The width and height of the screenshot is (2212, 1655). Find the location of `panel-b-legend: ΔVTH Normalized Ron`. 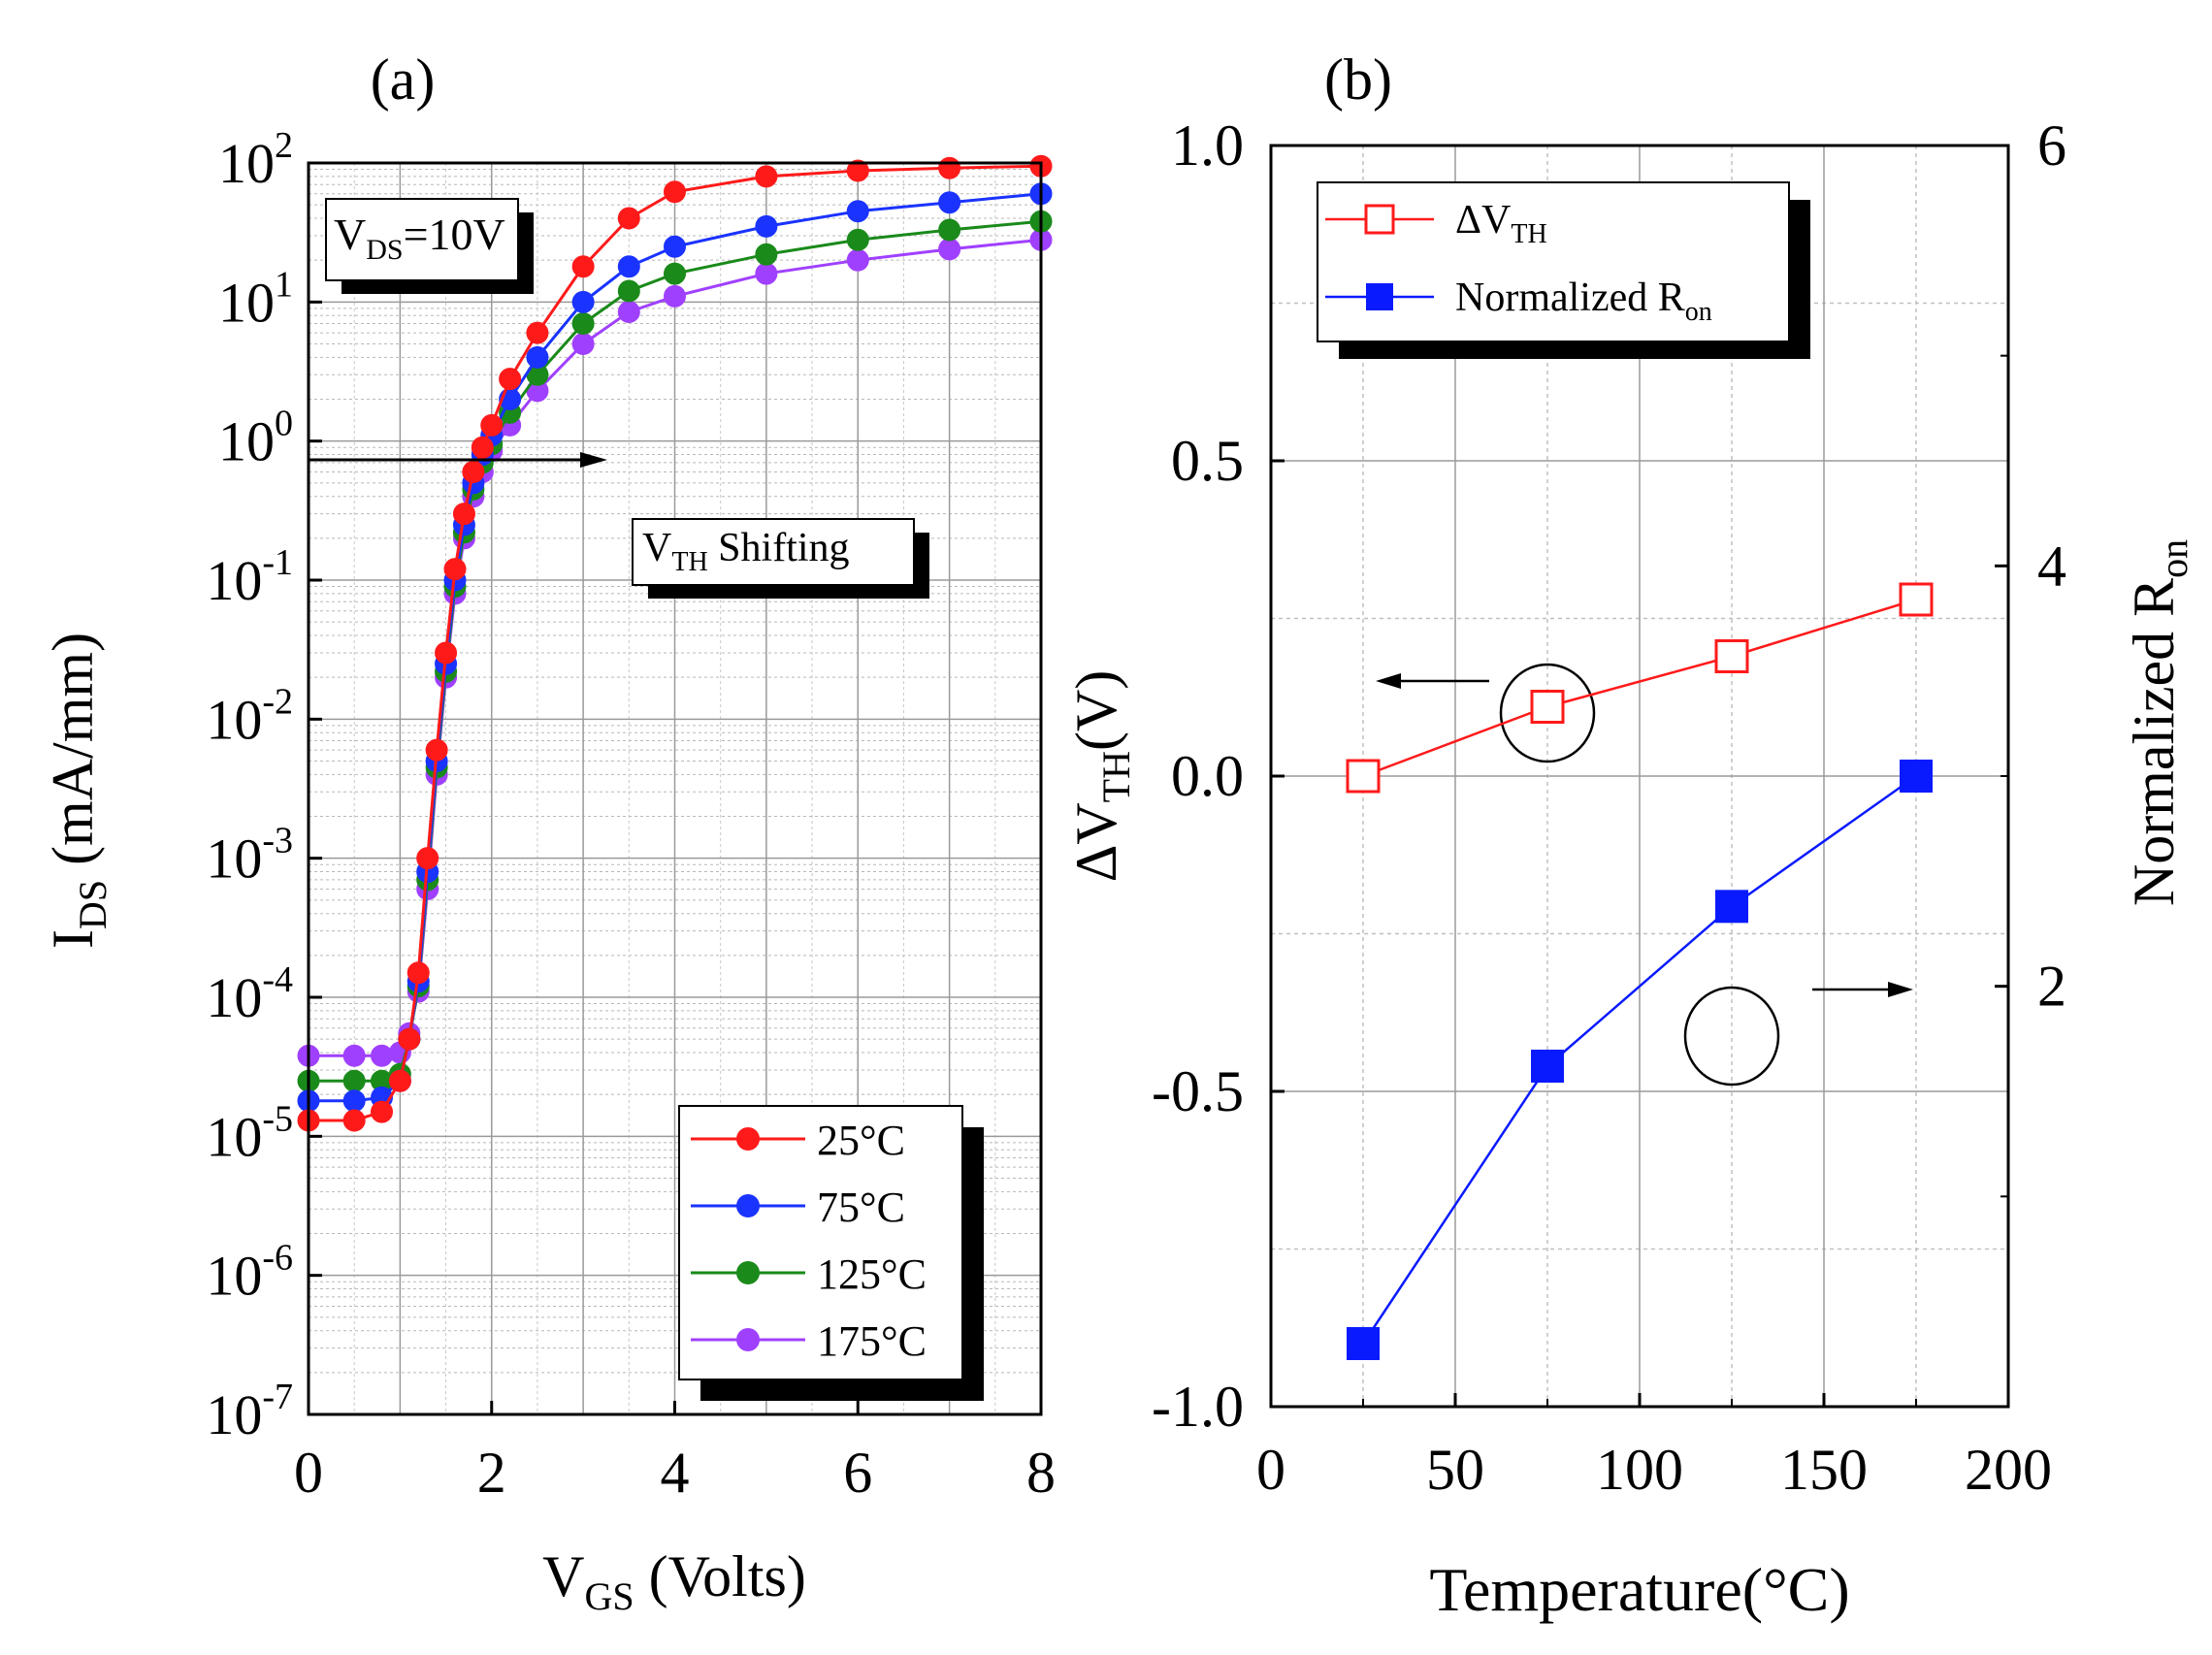

panel-b-legend: ΔVTH Normalized Ron is located at coordinates (1564, 270).